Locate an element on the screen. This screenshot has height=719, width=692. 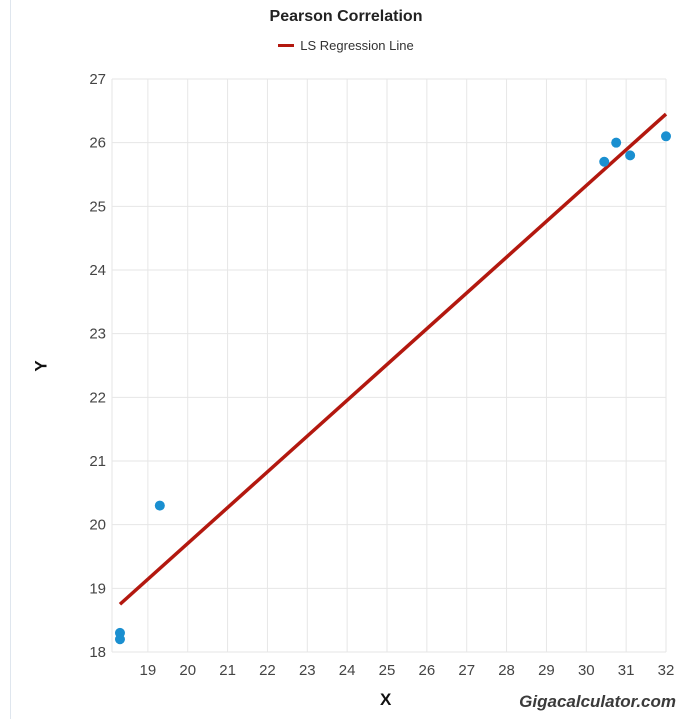
chart-legend: LS Regression Line is located at coordinates (346, 45).